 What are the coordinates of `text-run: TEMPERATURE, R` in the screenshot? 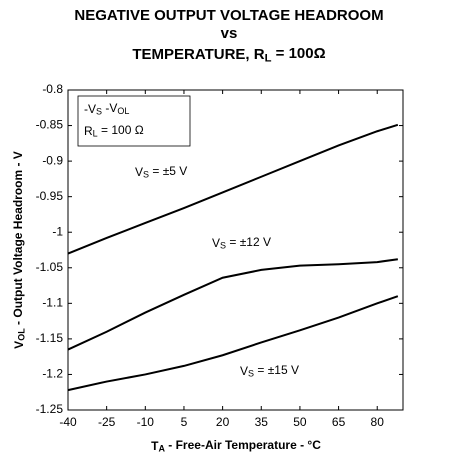 It's located at (198, 54).